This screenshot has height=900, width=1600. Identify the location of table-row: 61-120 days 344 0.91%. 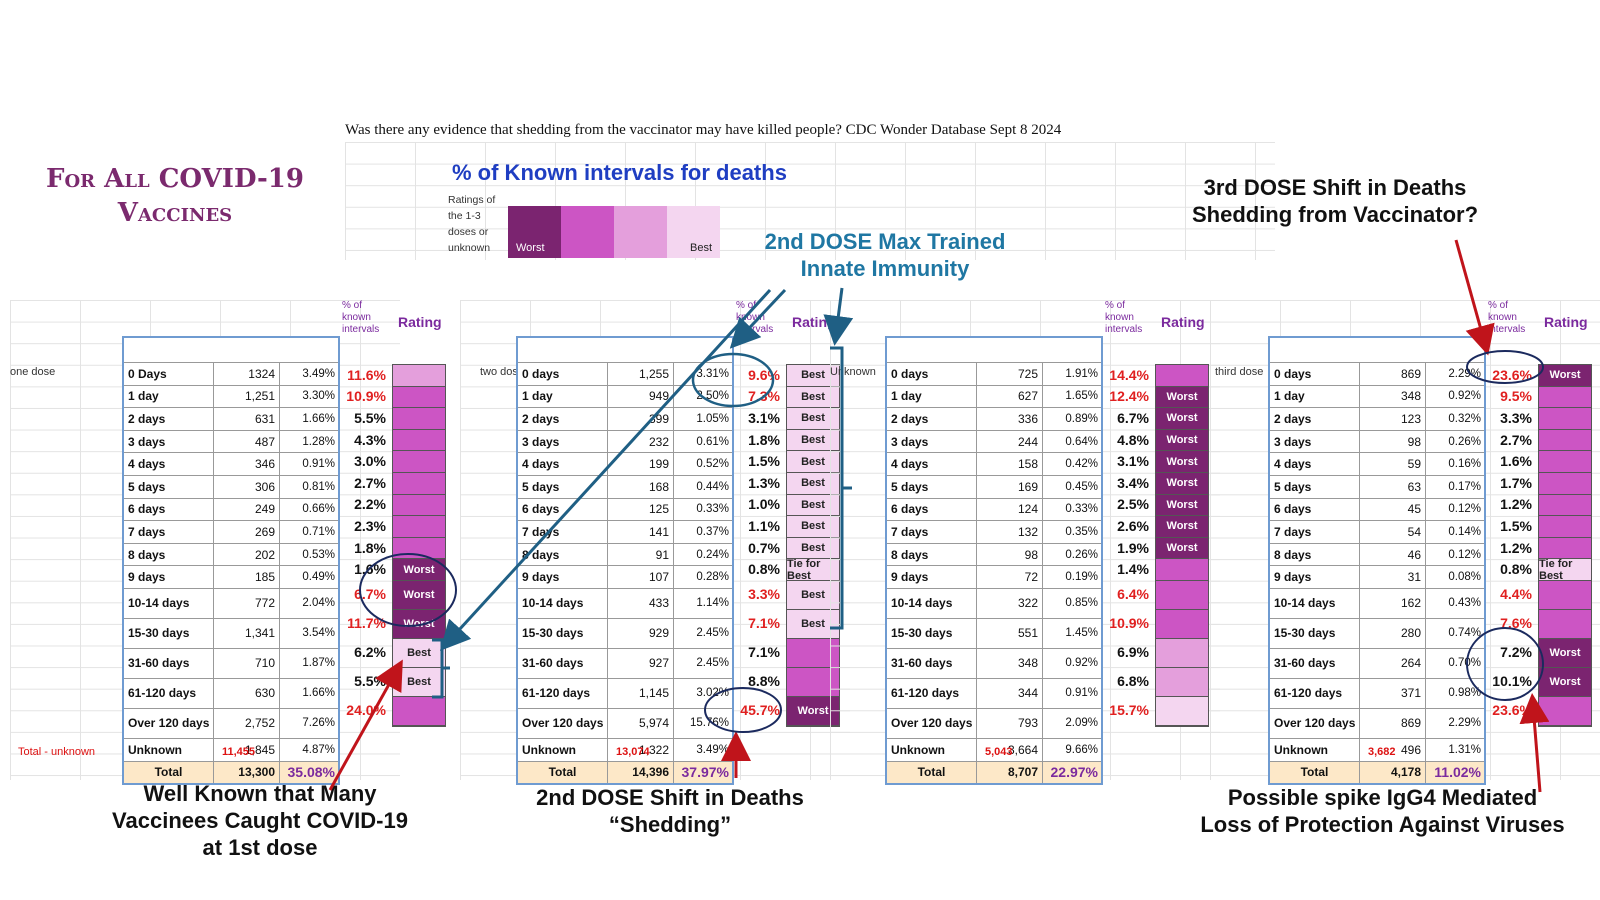
(994, 693).